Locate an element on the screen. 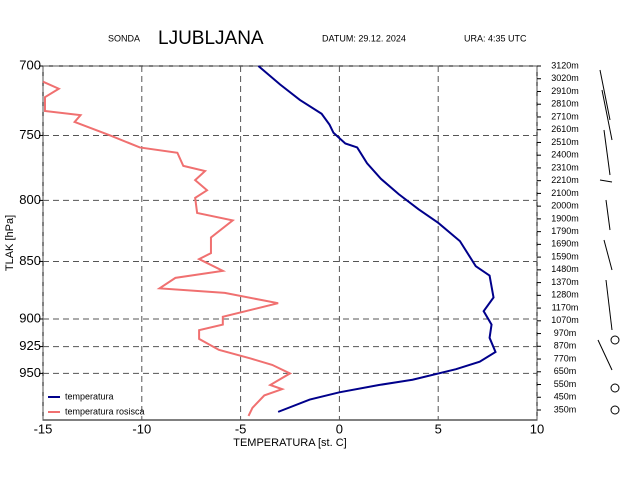  wind-barbs is located at coordinates (608, 242).